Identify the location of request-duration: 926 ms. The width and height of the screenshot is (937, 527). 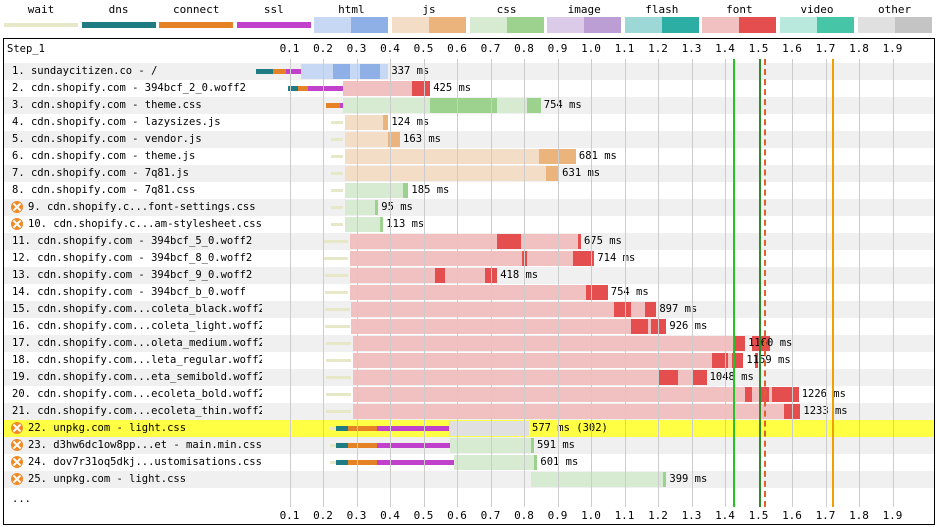
(688, 326).